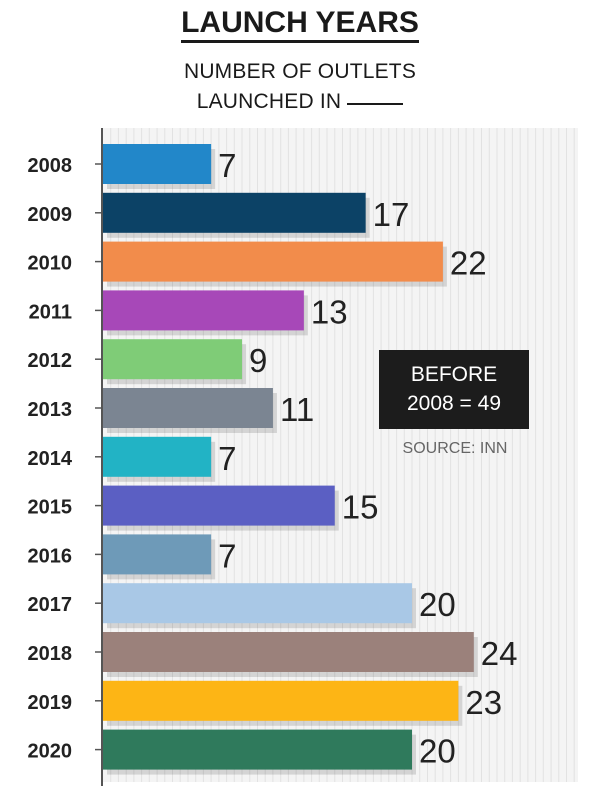 The width and height of the screenshot is (600, 793). What do you see at coordinates (257, 603) in the screenshot?
I see `bar-2017` at bounding box center [257, 603].